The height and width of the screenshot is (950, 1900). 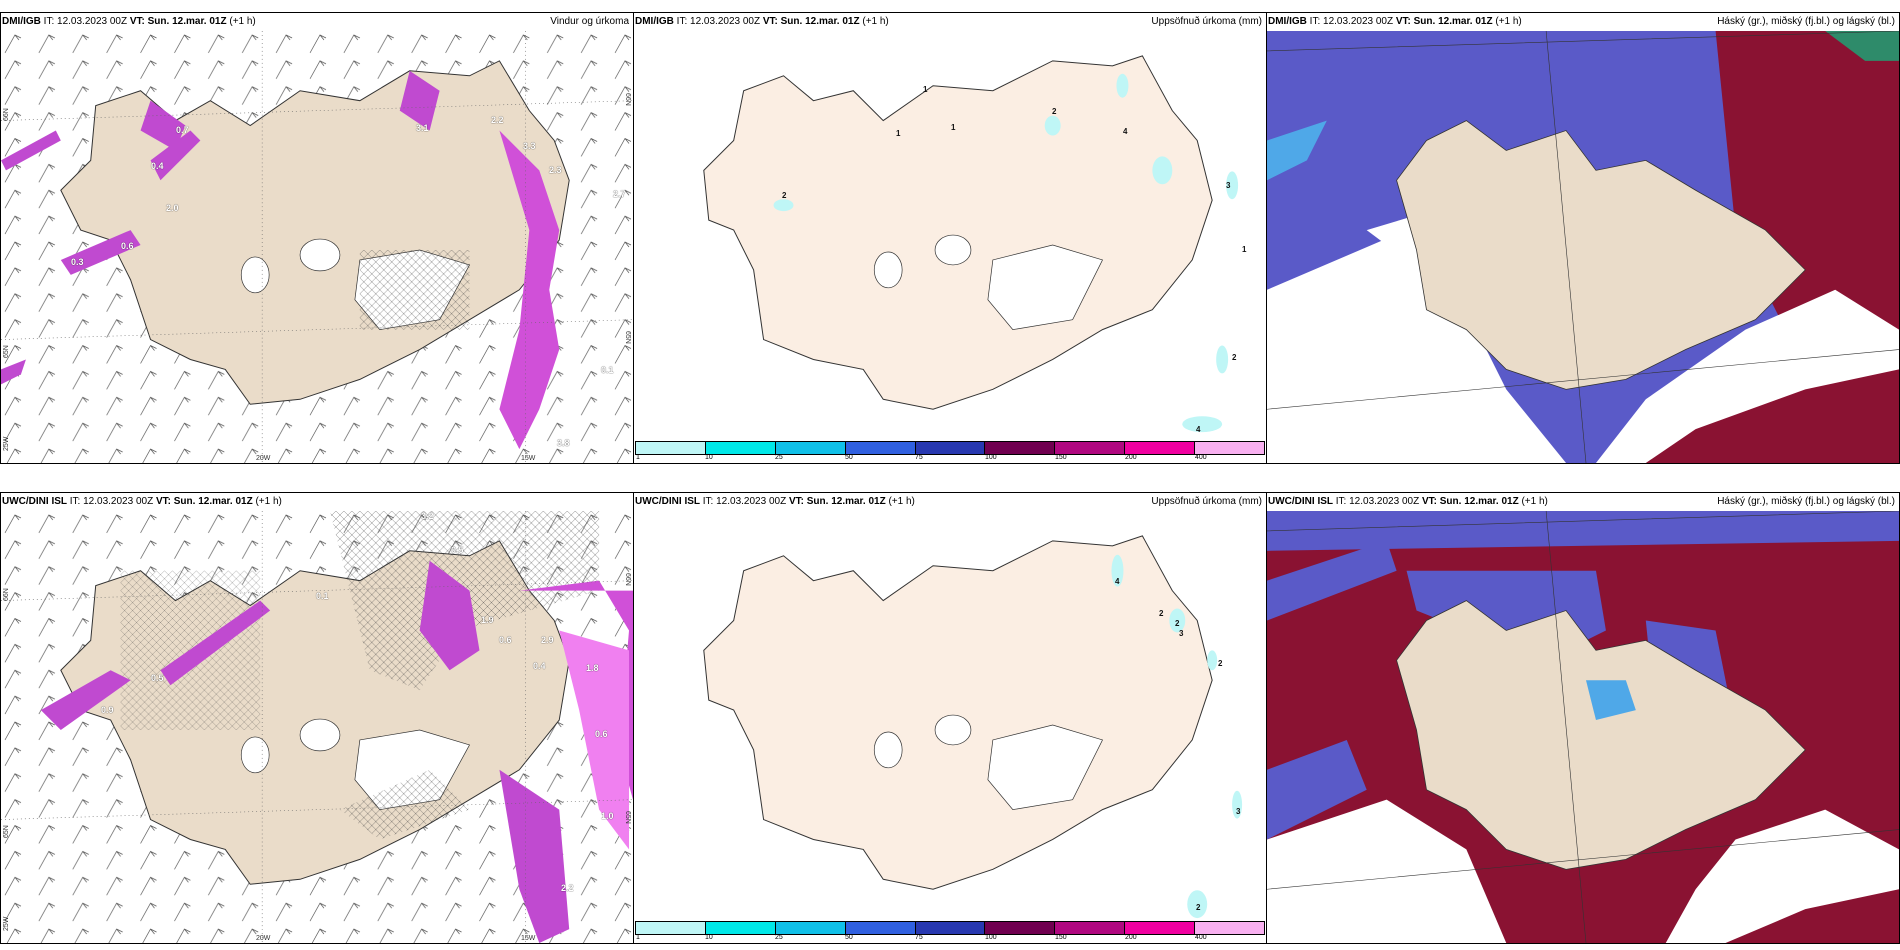 I want to click on lon-label-25w: 25W, so click(x=6, y=923).